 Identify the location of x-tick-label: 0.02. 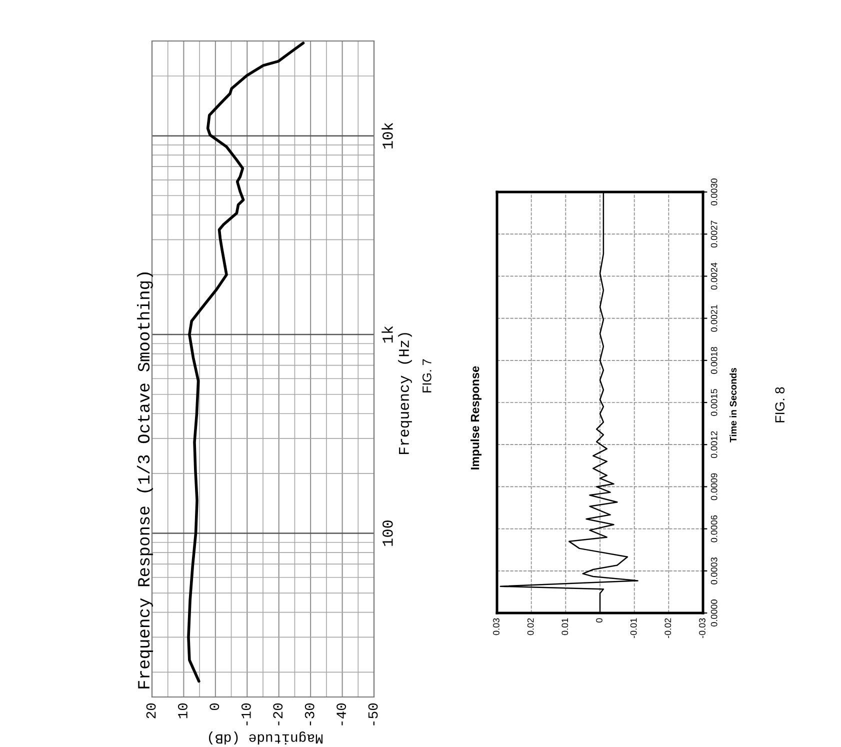
(530, 627).